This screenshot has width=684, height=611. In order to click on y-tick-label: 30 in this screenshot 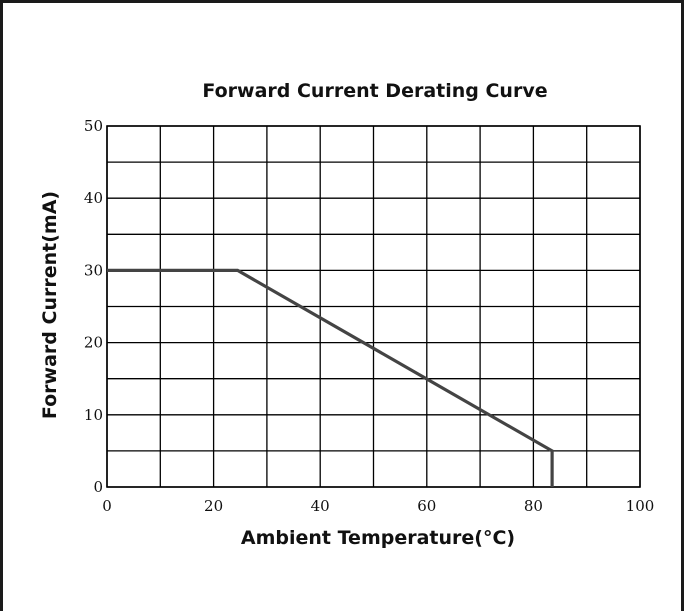, I will do `click(93, 270)`.